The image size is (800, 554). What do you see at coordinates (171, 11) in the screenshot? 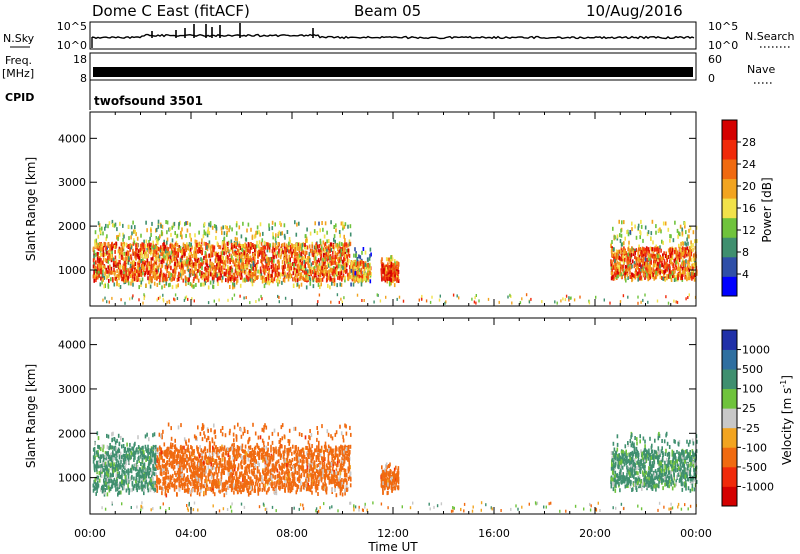
I see `radar-title: Dome C East (fitACF)` at bounding box center [171, 11].